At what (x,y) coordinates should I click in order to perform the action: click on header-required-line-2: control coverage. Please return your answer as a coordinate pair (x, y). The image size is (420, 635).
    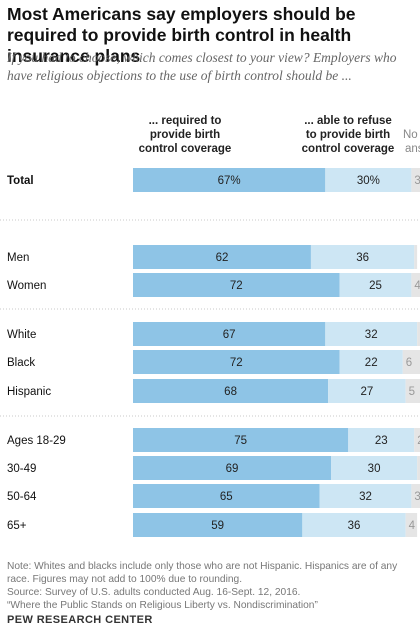
    Looking at the image, I should click on (185, 149).